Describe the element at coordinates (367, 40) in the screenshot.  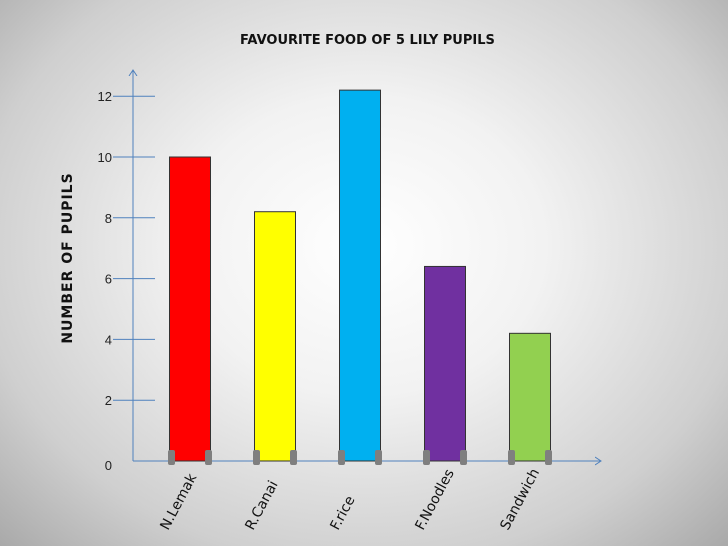
I see `chart-title: FAVOURITE FOOD OF 5 LILY PUPILS` at that location.